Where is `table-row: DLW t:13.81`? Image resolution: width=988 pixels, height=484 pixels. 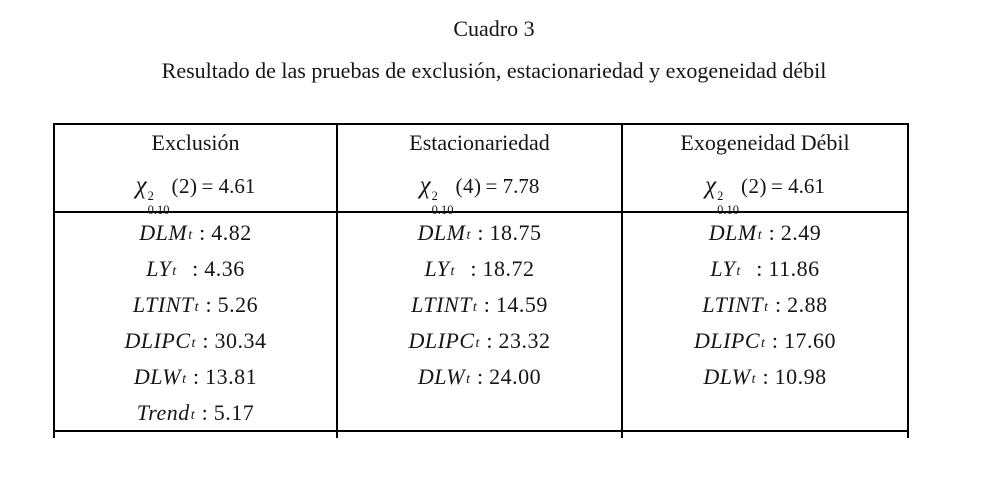 table-row: DLW t:13.81 is located at coordinates (195, 377).